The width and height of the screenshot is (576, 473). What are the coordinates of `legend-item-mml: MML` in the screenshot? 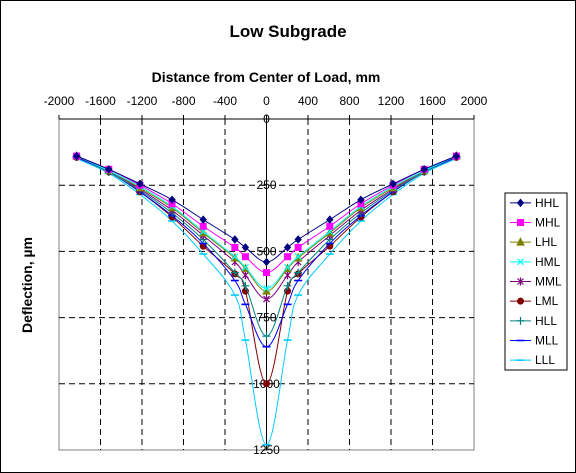 It's located at (536, 282).